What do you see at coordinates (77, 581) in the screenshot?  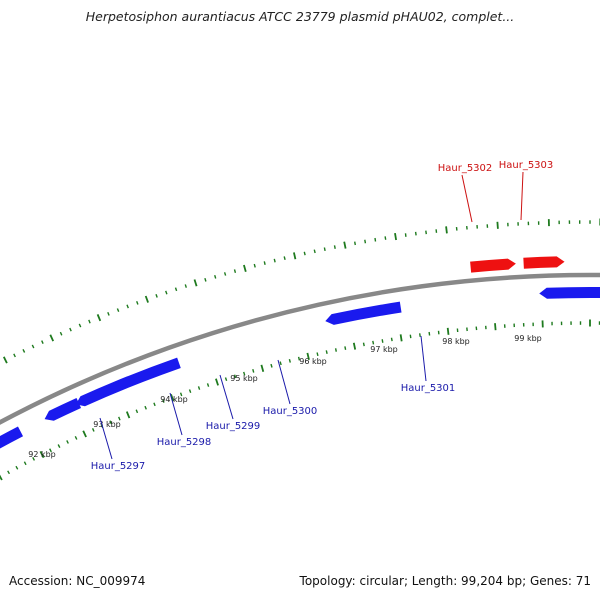 I see `accession-text: Accession: NC_009974` at bounding box center [77, 581].